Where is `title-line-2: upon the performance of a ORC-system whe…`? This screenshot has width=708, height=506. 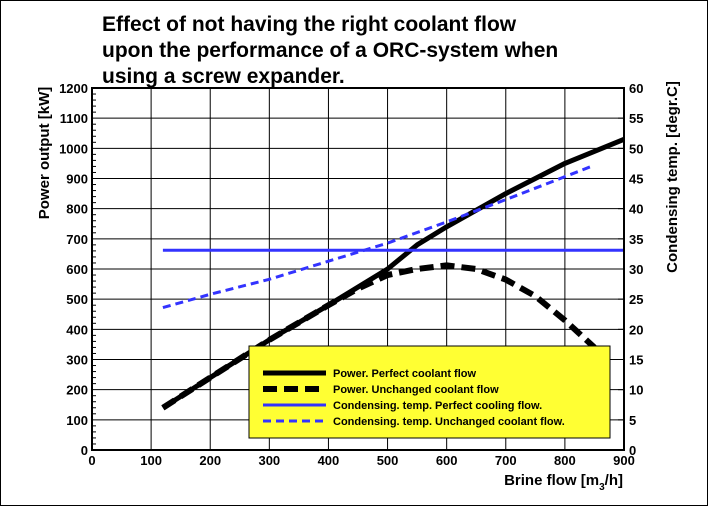
title-line-2: upon the performance of a ORC-system whe… is located at coordinates (330, 50).